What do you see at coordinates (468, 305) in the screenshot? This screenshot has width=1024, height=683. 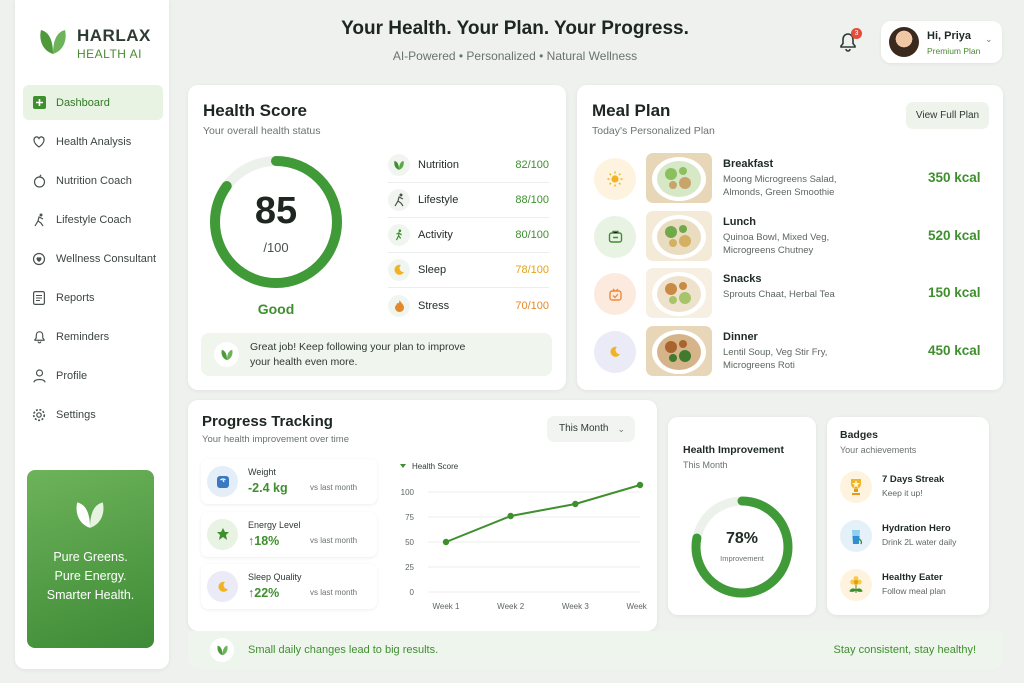 I see `metric-row-stress: Stress 70/100` at bounding box center [468, 305].